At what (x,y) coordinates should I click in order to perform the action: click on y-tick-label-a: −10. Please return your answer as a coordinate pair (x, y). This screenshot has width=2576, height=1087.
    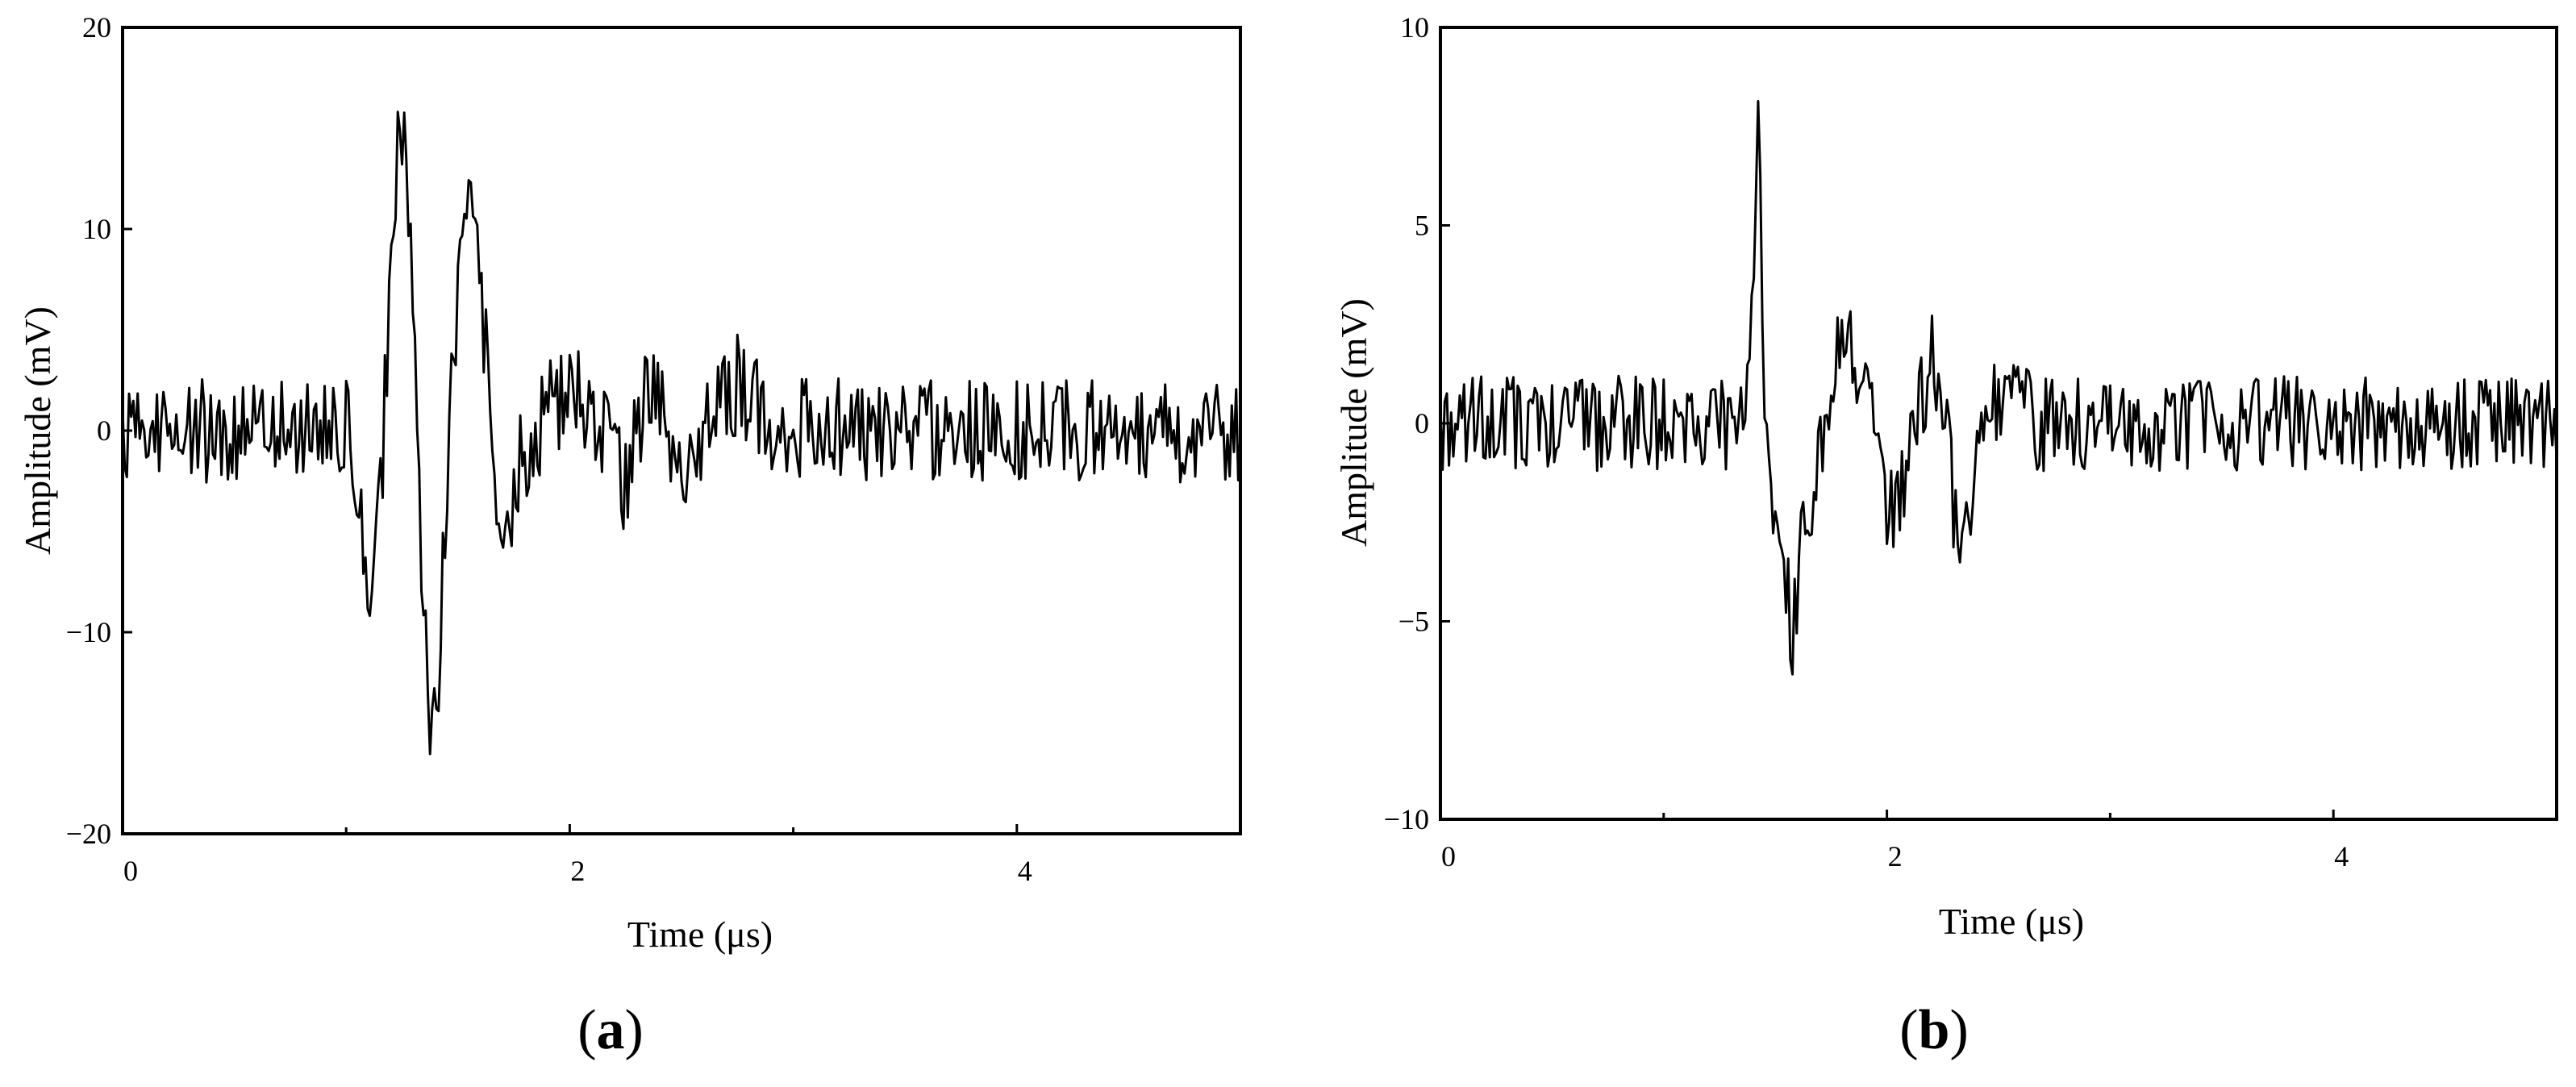
    Looking at the image, I should click on (88, 632).